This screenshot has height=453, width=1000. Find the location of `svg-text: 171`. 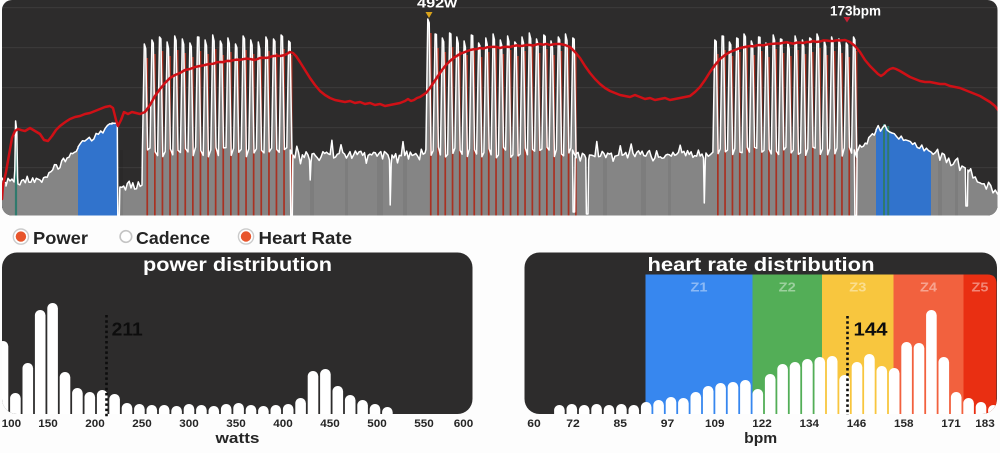

svg-text: 171 is located at coordinates (951, 424).